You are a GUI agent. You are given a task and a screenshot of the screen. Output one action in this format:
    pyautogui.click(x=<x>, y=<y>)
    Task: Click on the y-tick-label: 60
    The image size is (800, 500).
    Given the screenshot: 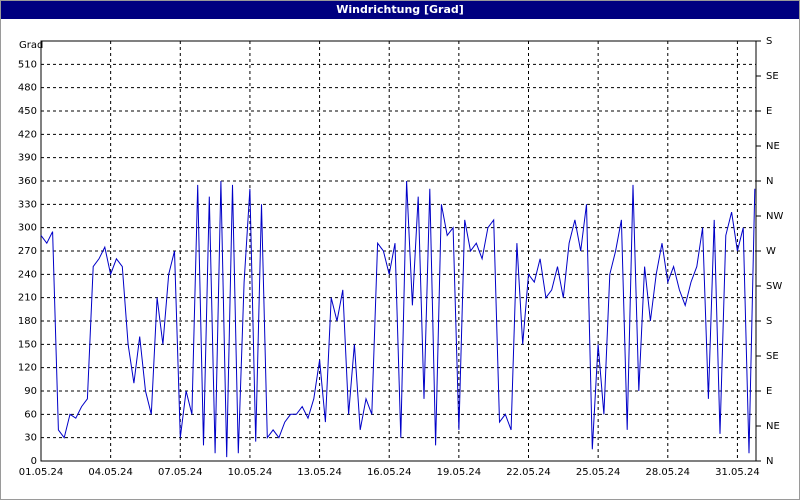 What is the action you would take?
    pyautogui.click(x=30, y=414)
    